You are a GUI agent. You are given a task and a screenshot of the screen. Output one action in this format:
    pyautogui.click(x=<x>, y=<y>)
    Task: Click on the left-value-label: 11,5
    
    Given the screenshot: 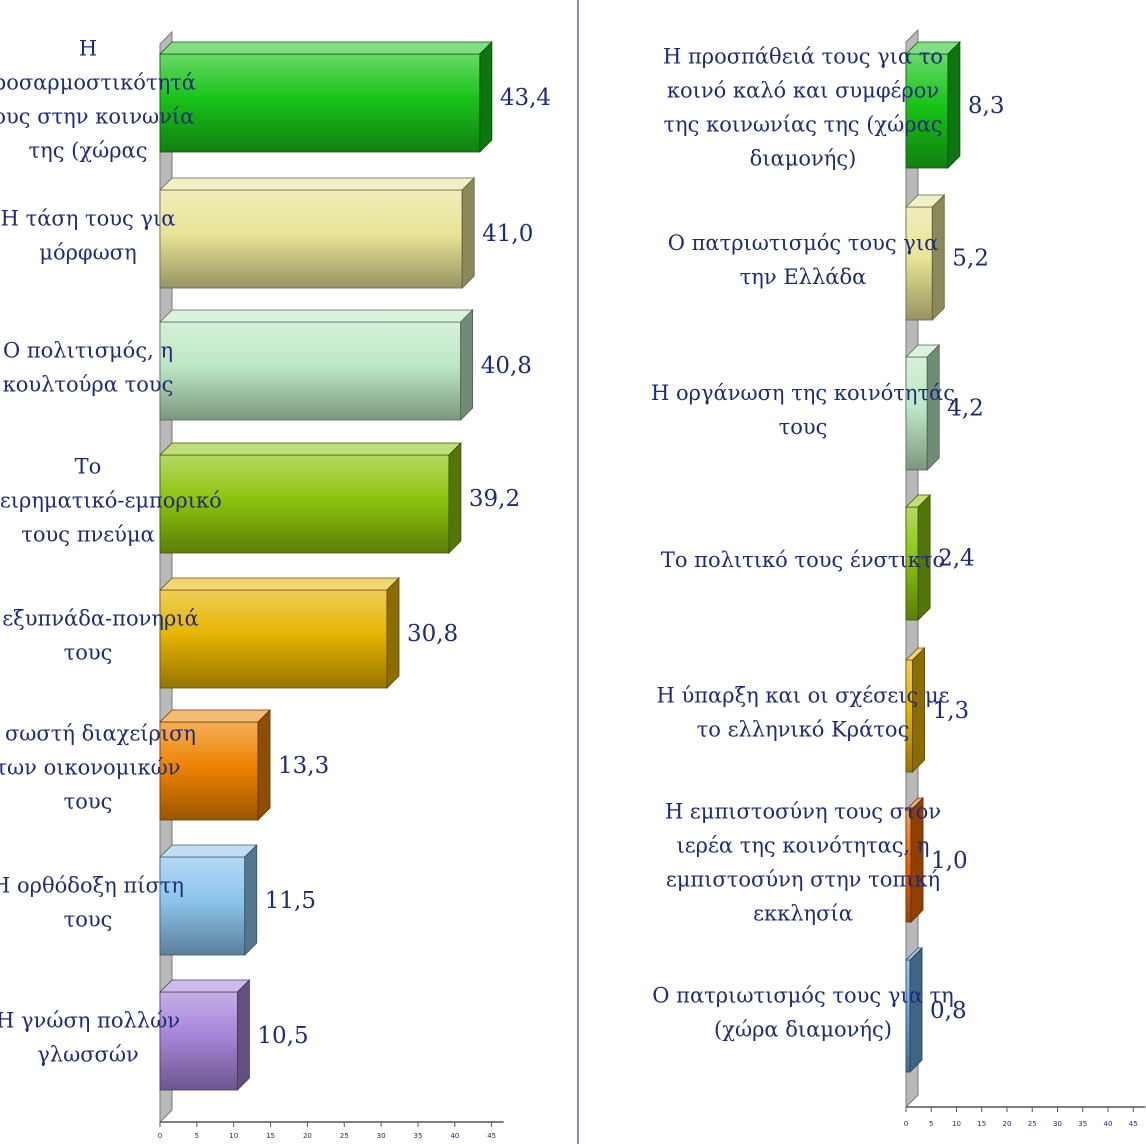 What is the action you would take?
    pyautogui.click(x=290, y=901)
    